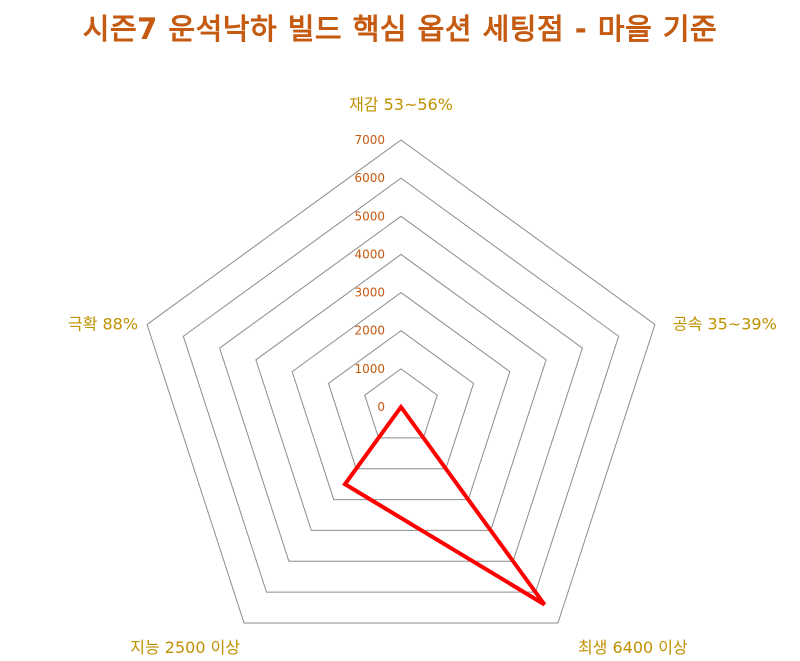 Image resolution: width=800 pixels, height=661 pixels. What do you see at coordinates (633, 647) in the screenshot?
I see `axis-label-2: 최생 6400 이상` at bounding box center [633, 647].